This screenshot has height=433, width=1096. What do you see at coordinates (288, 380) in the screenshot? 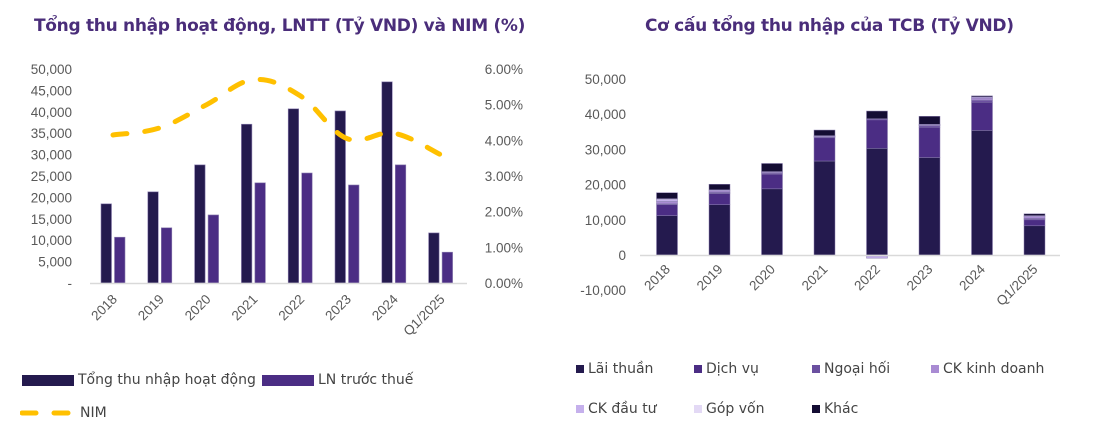
I see `legend-swatch-purple` at bounding box center [288, 380].